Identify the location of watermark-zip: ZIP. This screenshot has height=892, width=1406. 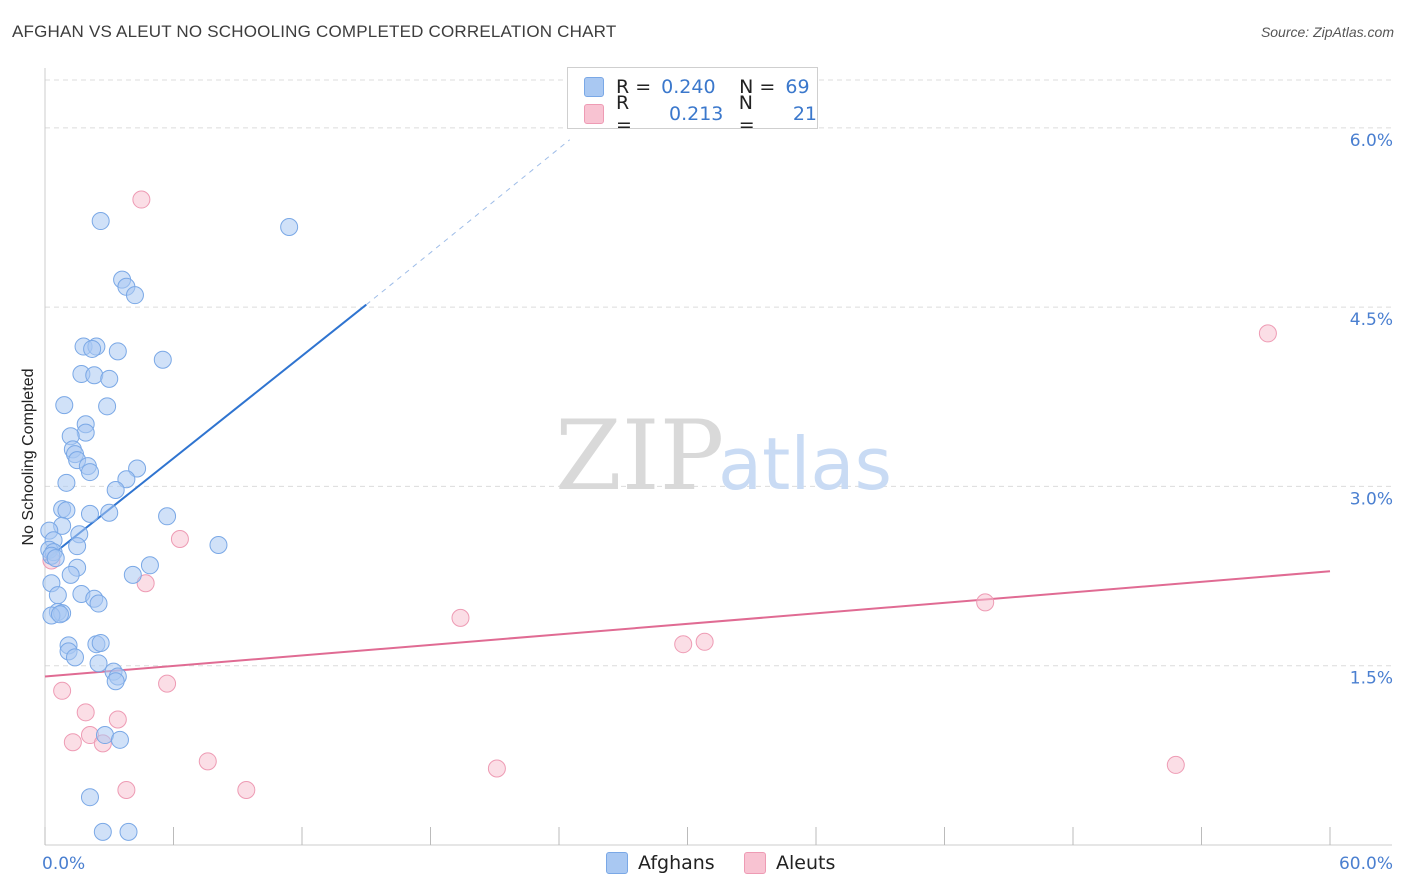
(639, 456).